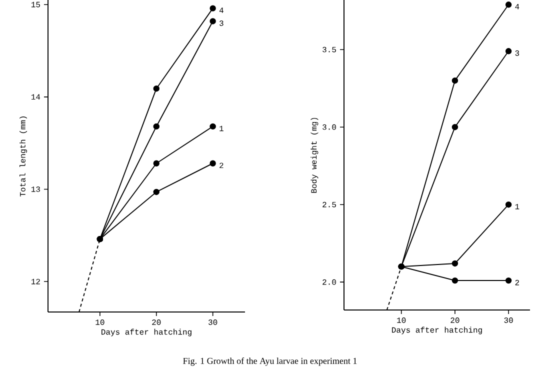  I want to click on y-tick-label: 2.5, so click(329, 205).